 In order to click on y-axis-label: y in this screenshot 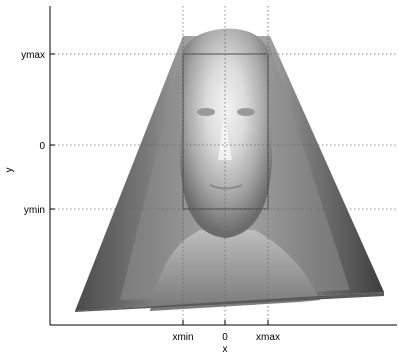, I will do `click(9, 170)`.